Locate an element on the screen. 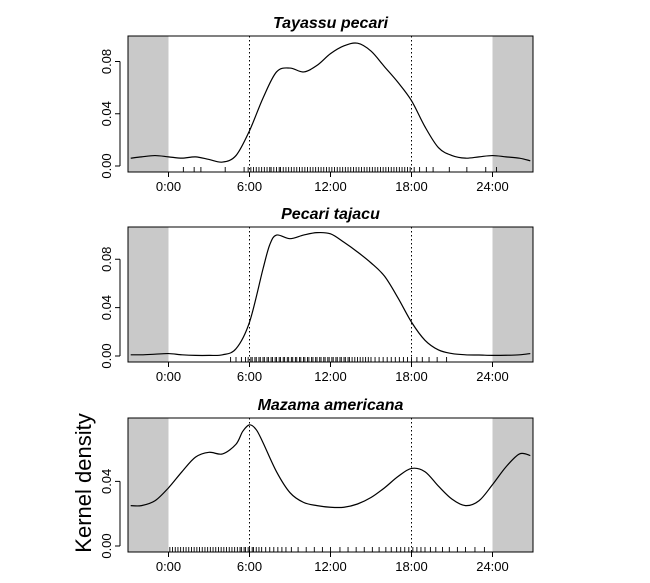 The width and height of the screenshot is (650, 583). panel-title: Tayassu pecari is located at coordinates (331, 23).